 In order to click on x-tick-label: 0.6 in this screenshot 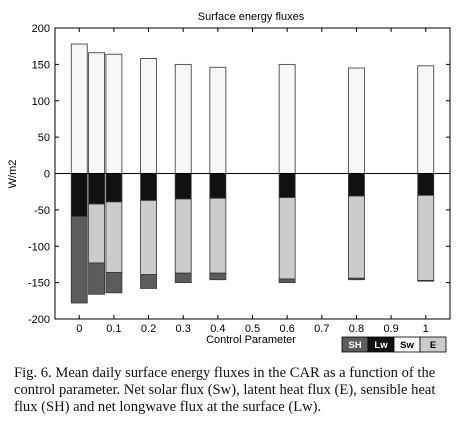, I will do `click(287, 329)`.